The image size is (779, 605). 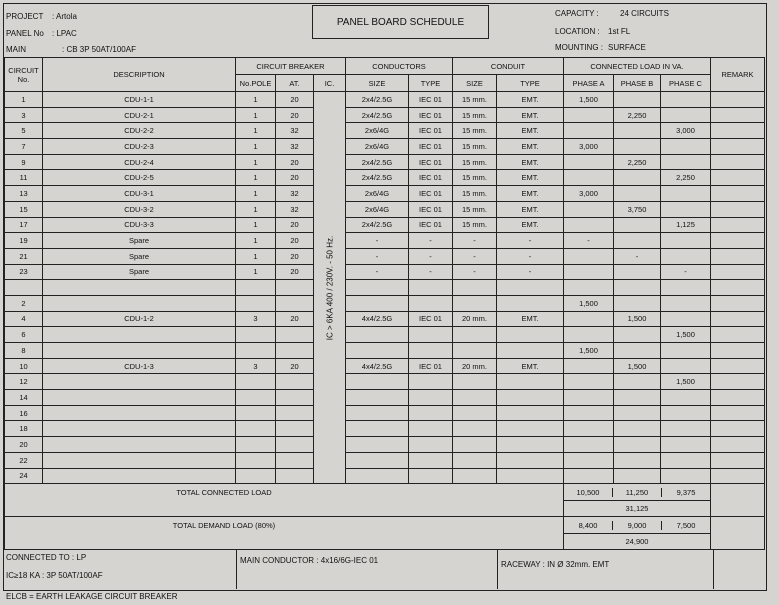 I want to click on cell-circuit-no: 19, so click(x=23, y=240).